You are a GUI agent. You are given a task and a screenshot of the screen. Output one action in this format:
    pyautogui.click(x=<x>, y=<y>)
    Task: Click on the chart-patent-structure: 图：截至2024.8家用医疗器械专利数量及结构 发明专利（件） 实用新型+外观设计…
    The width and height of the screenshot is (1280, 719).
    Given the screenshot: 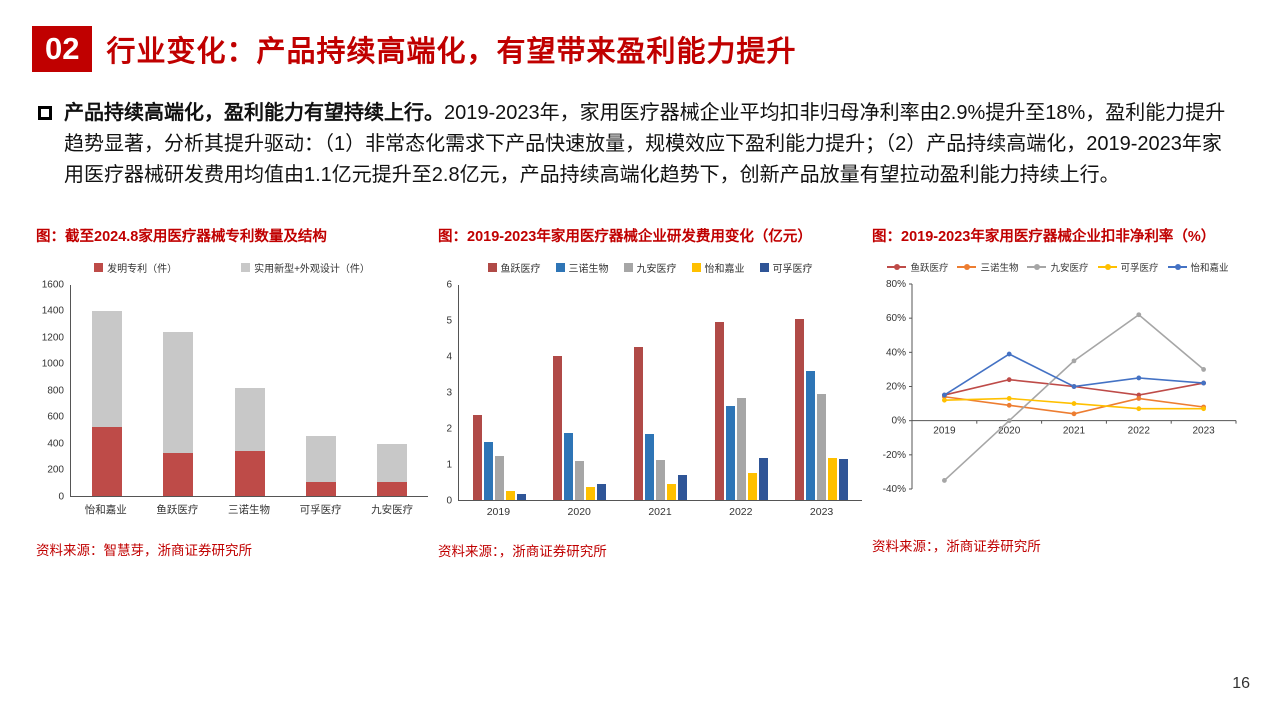 What is the action you would take?
    pyautogui.click(x=232, y=392)
    